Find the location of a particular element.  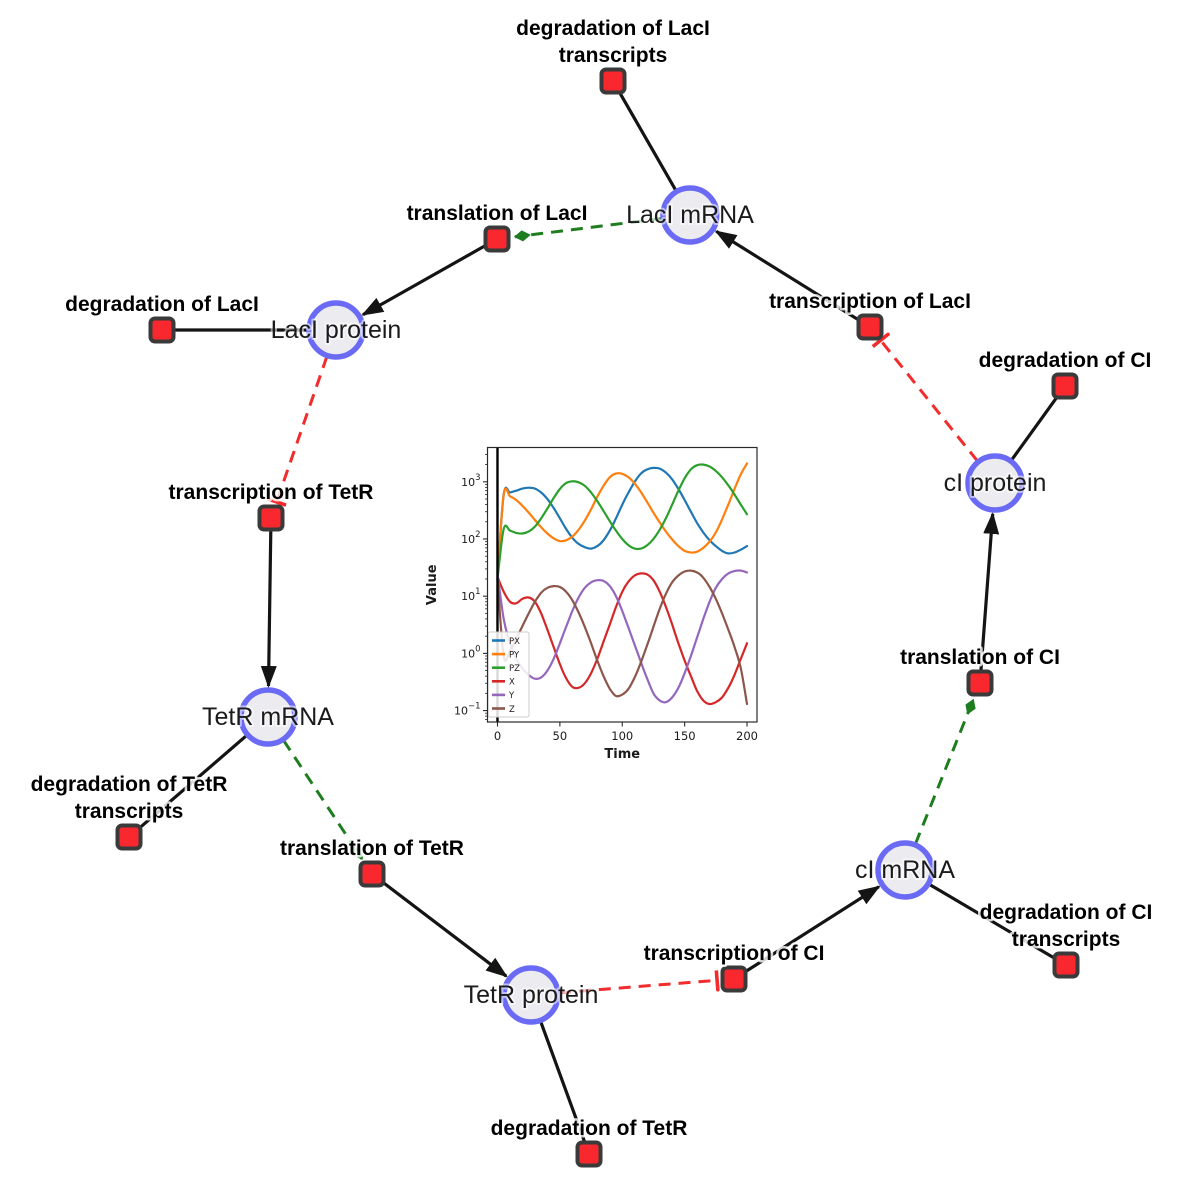

edge-tc-laci-to-laci-mrna is located at coordinates (787, 276).